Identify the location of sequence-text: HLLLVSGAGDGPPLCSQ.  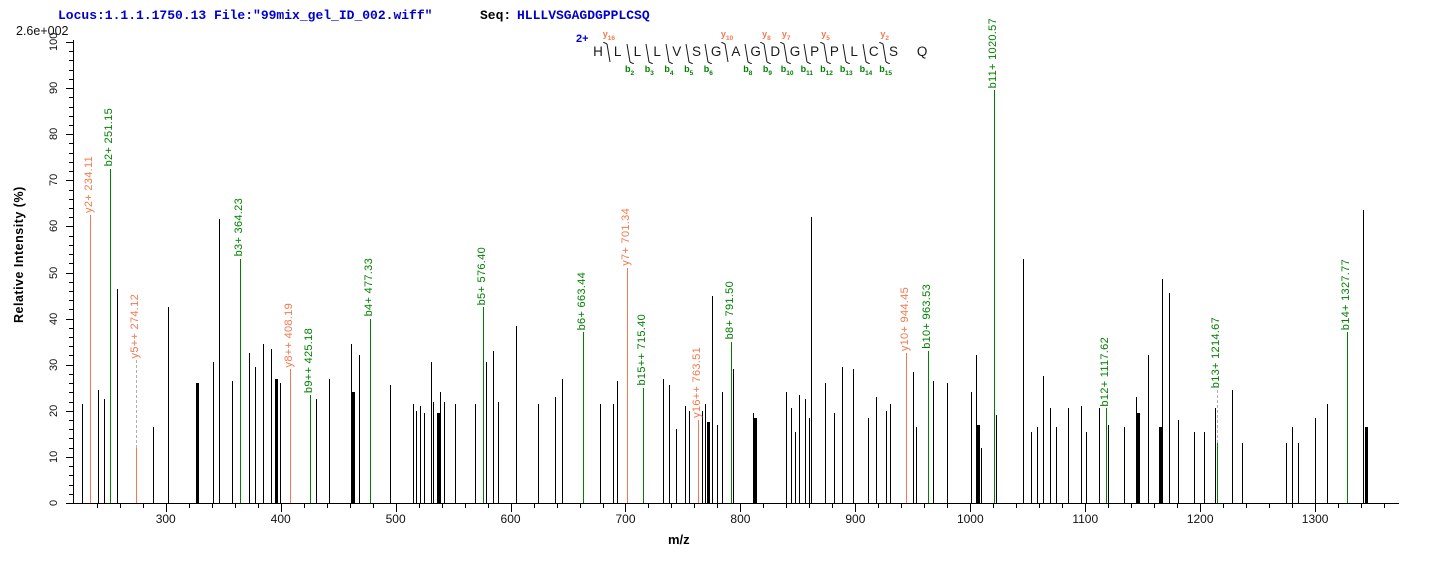
(583, 15).